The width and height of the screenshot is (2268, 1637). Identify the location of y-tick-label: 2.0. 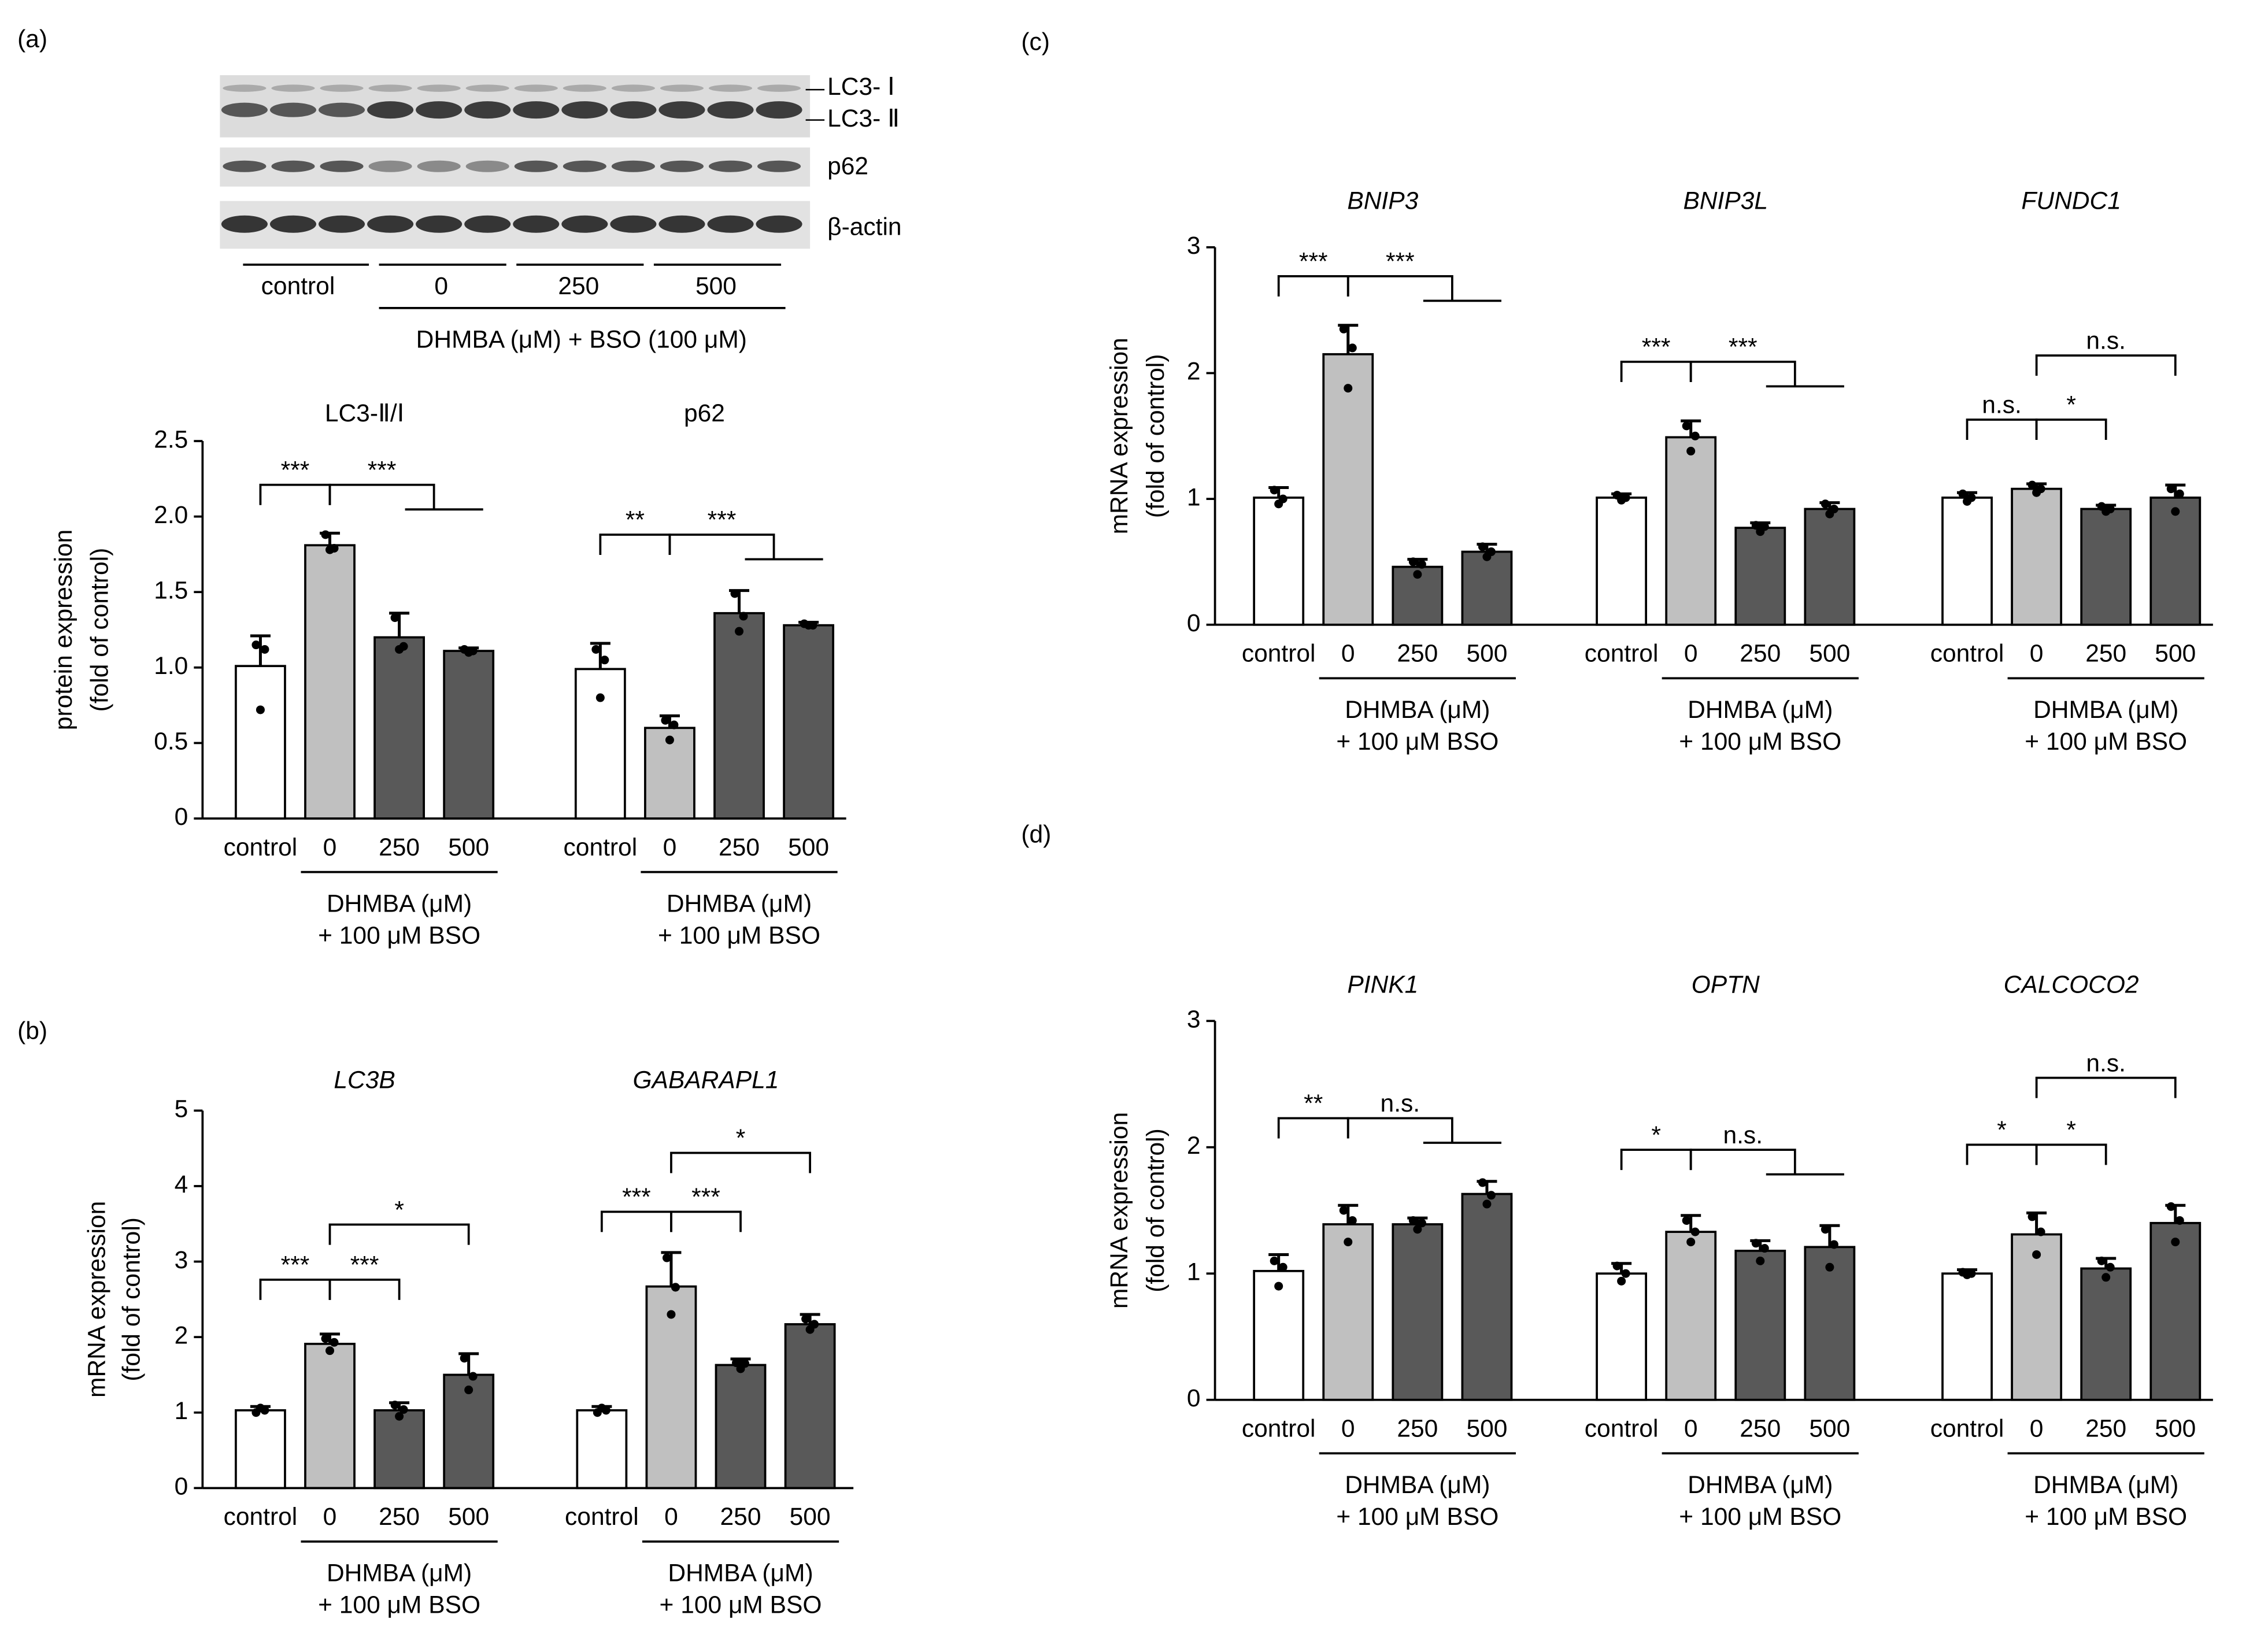
(171, 515).